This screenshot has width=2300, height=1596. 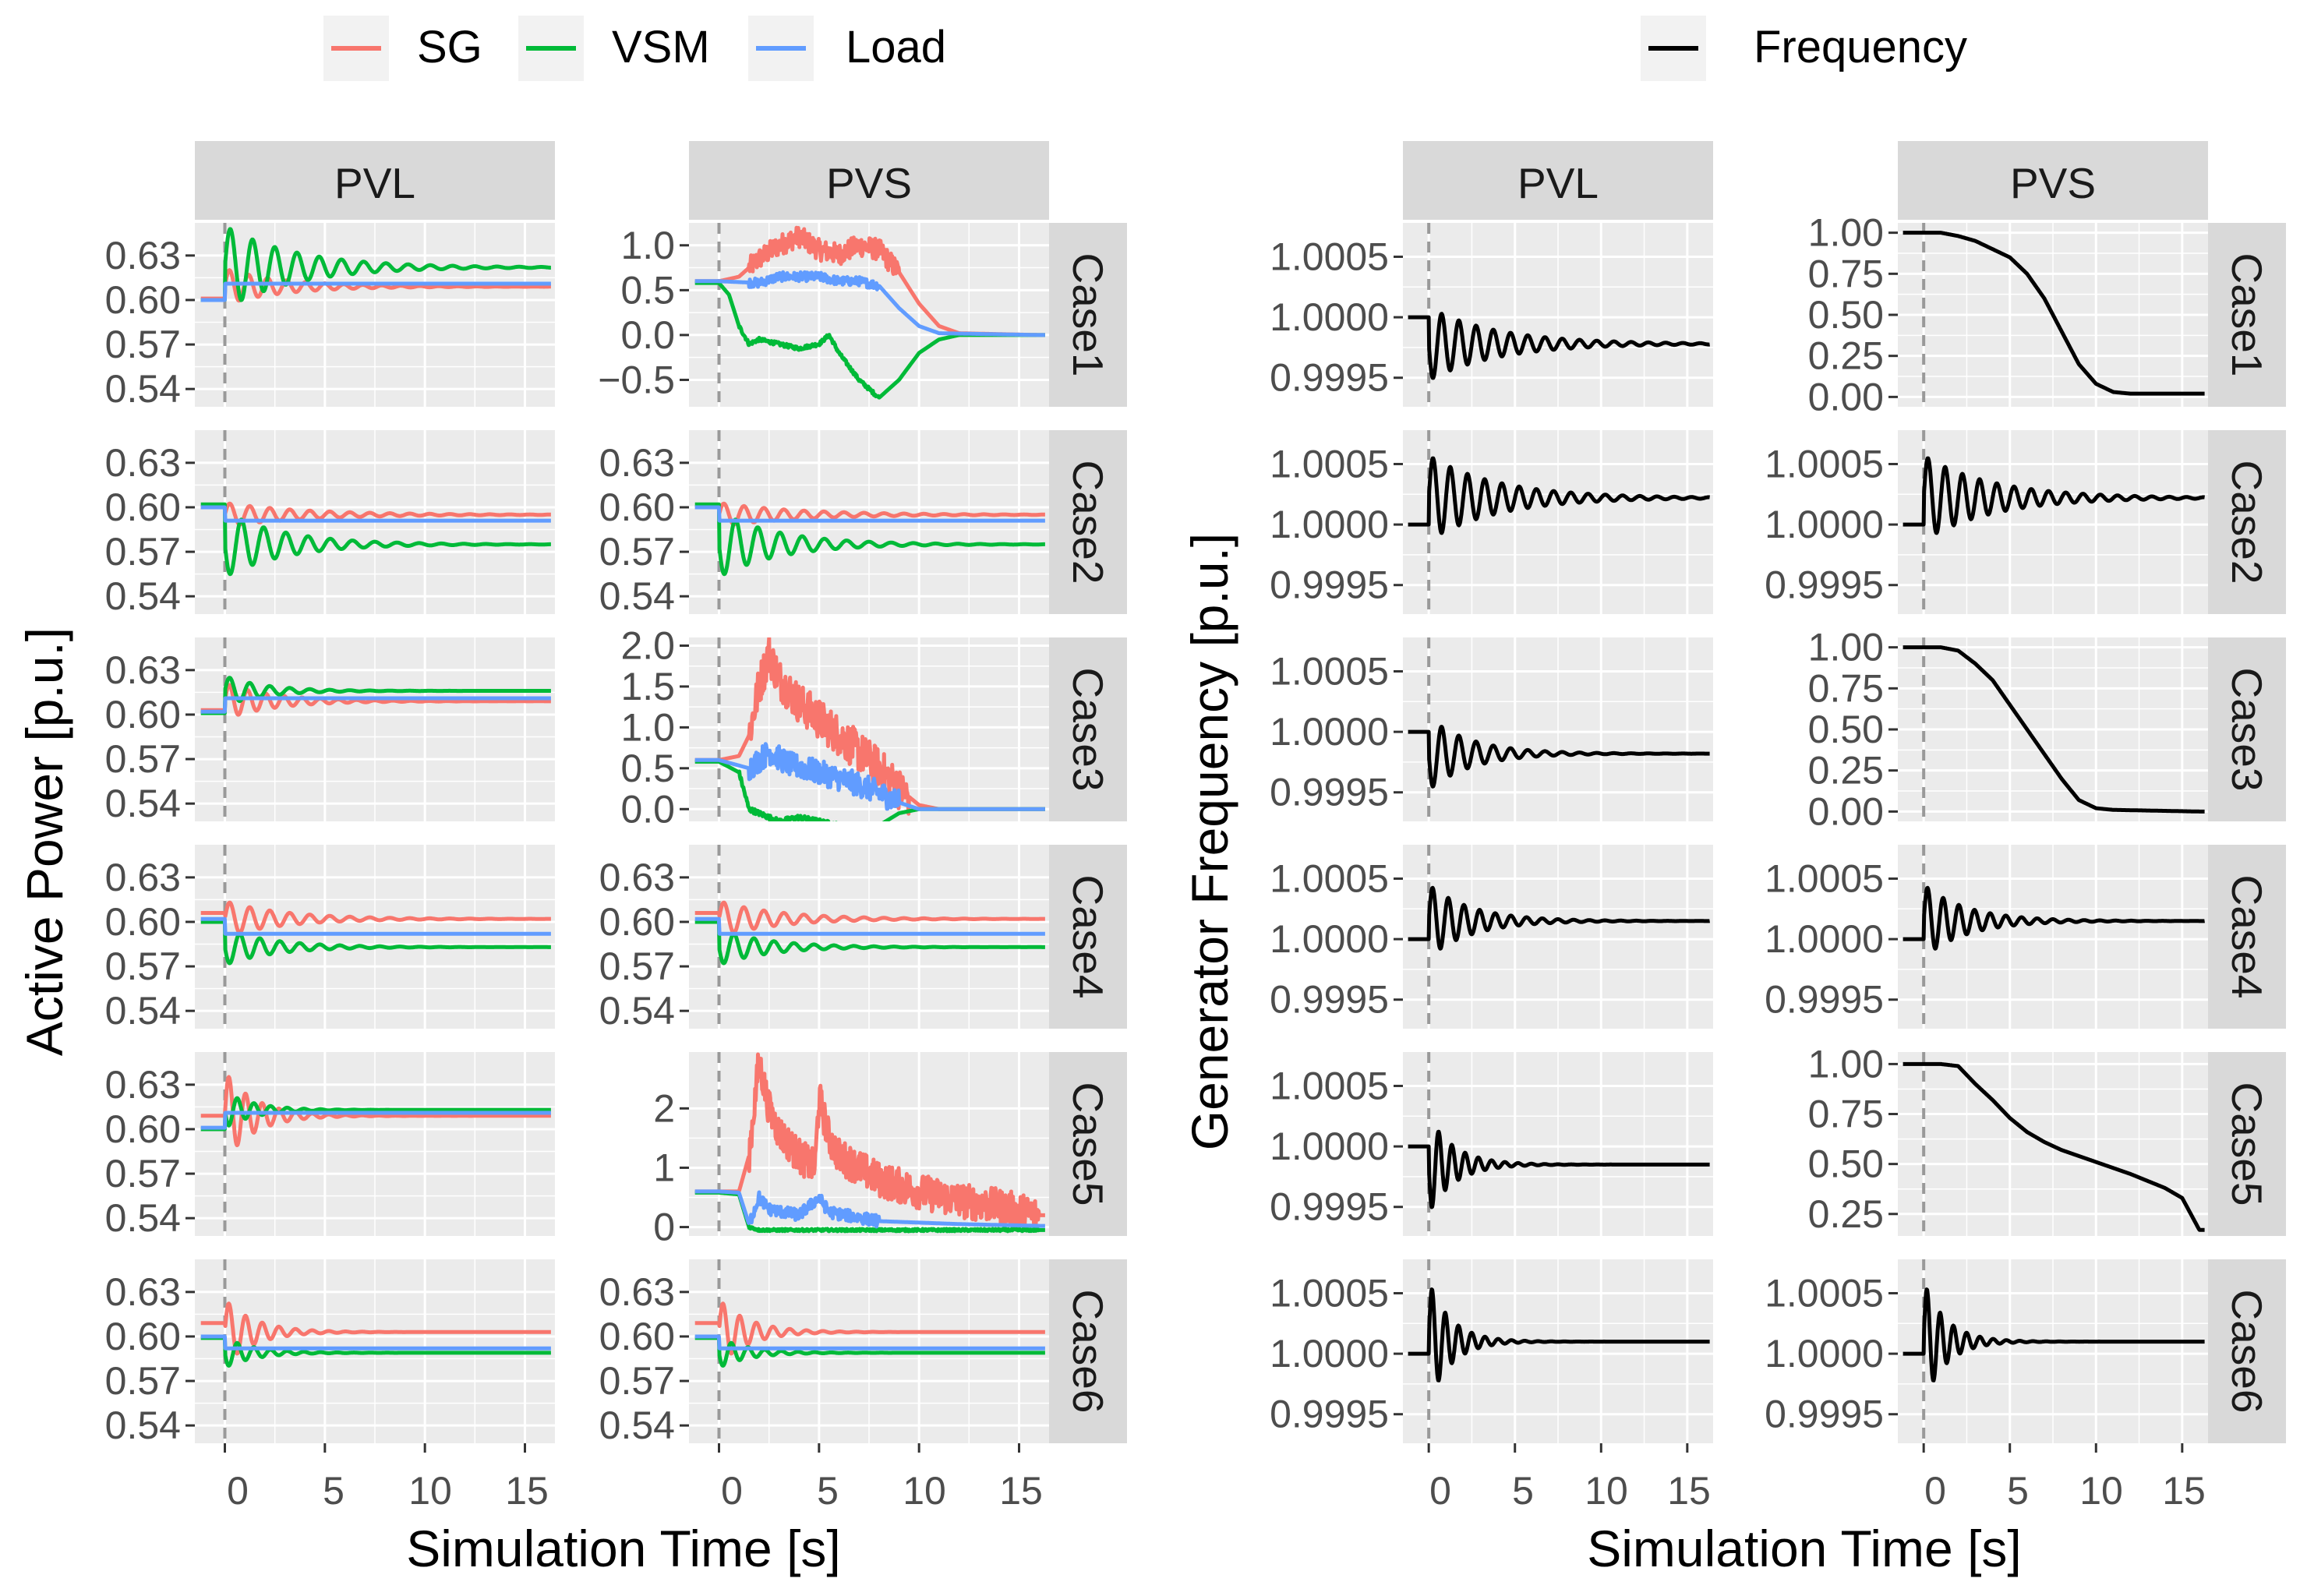 I want to click on facet-panel-case2-pvl: 0.540.570.600.63, so click(x=330, y=524).